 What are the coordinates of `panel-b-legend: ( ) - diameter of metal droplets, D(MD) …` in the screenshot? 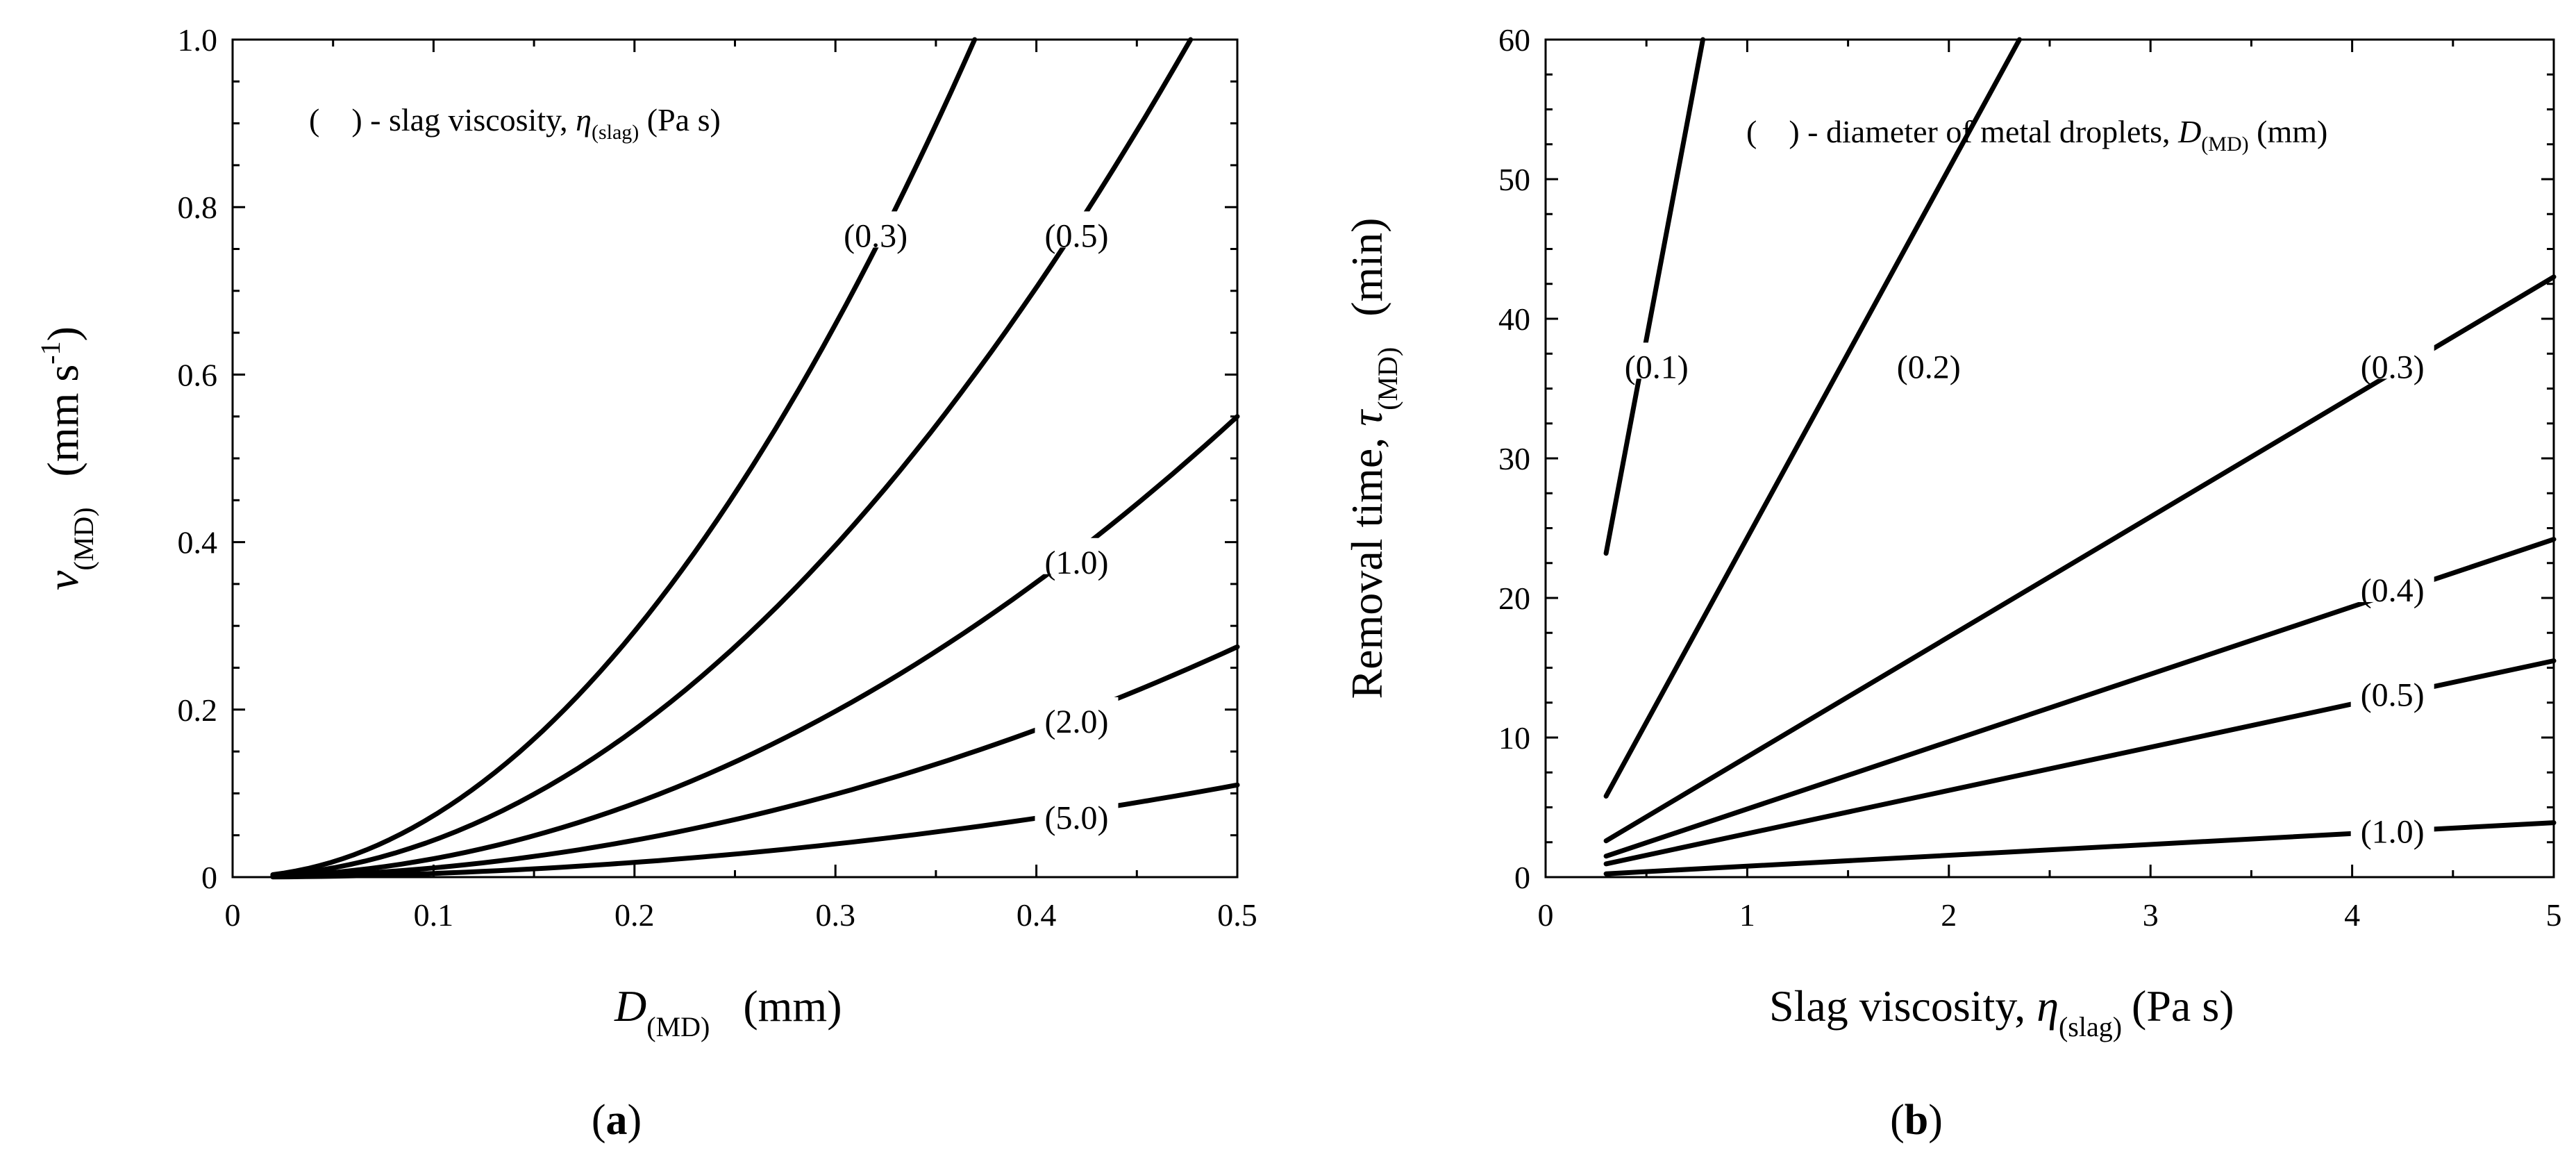 It's located at (2036, 135).